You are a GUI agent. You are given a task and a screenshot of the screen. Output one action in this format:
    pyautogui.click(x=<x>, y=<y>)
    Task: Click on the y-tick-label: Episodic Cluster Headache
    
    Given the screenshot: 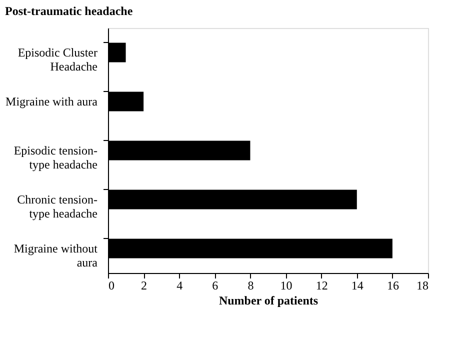 What is the action you would take?
    pyautogui.click(x=58, y=60)
    